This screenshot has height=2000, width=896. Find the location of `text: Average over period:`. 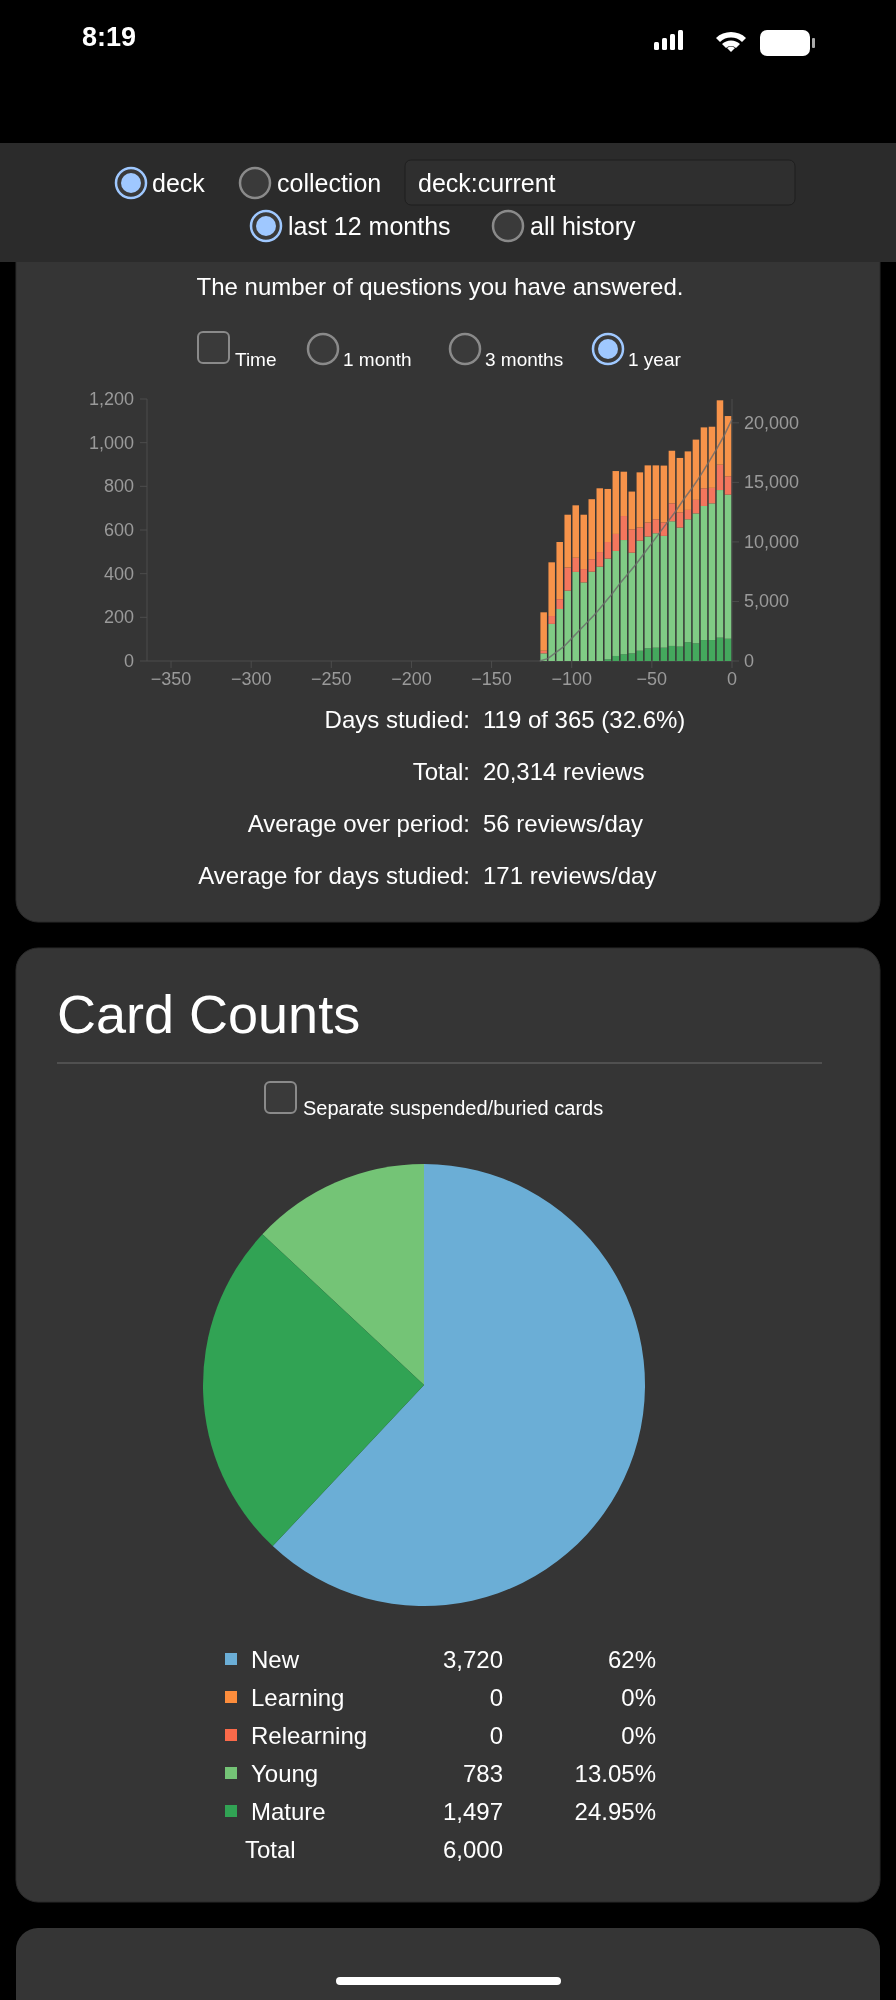

text: Average over period: is located at coordinates (358, 823).